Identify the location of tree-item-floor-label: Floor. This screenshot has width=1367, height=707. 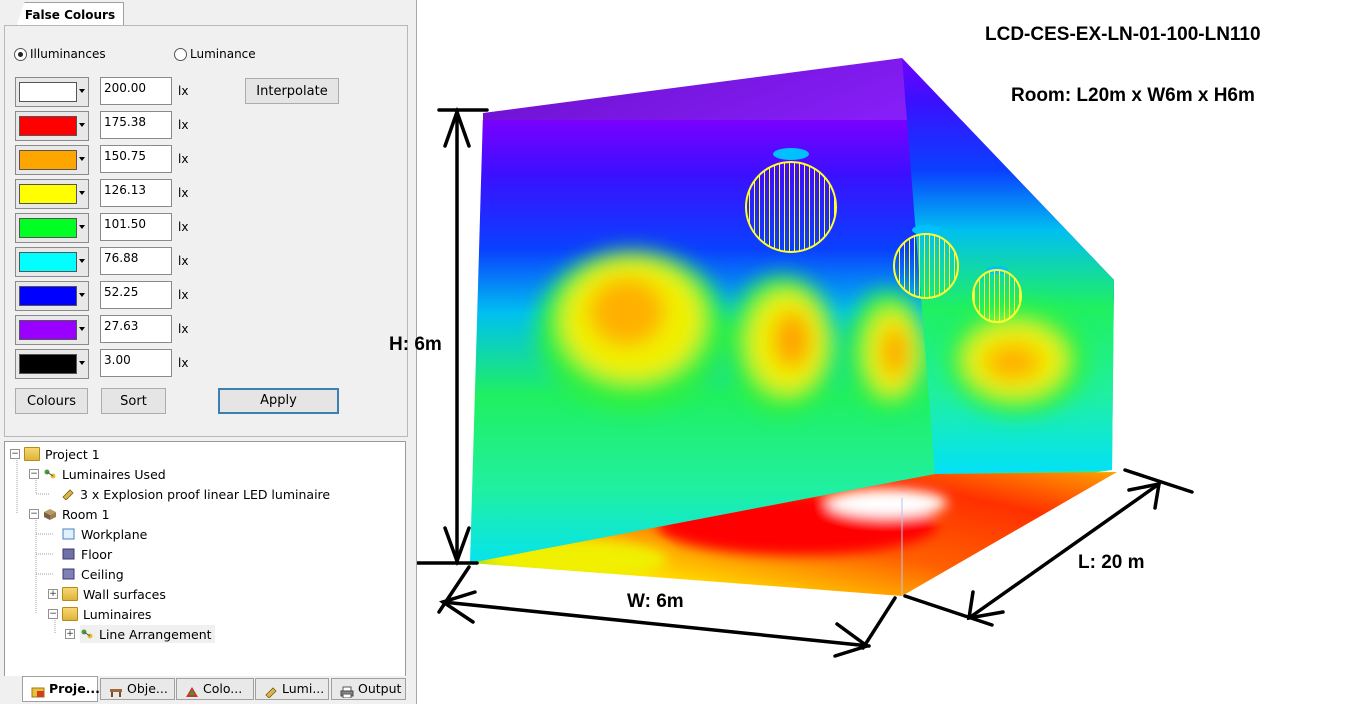
(97, 554).